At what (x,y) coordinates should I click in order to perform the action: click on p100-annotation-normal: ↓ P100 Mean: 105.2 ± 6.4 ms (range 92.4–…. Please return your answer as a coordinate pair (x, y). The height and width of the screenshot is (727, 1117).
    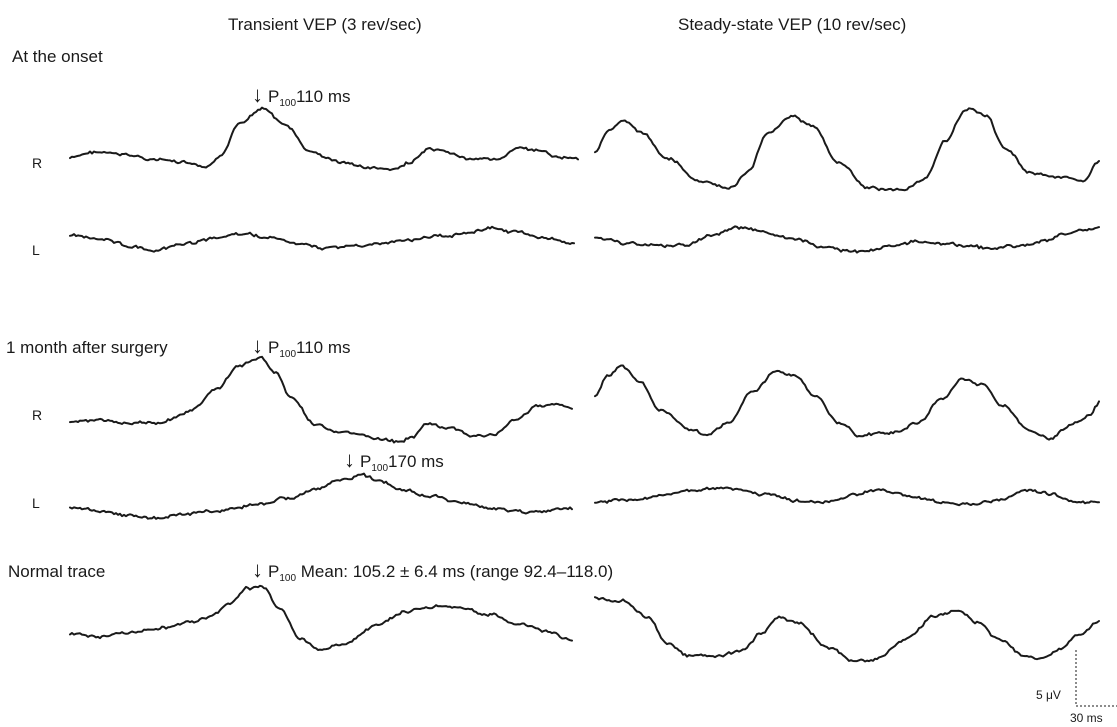
    Looking at the image, I should click on (432, 570).